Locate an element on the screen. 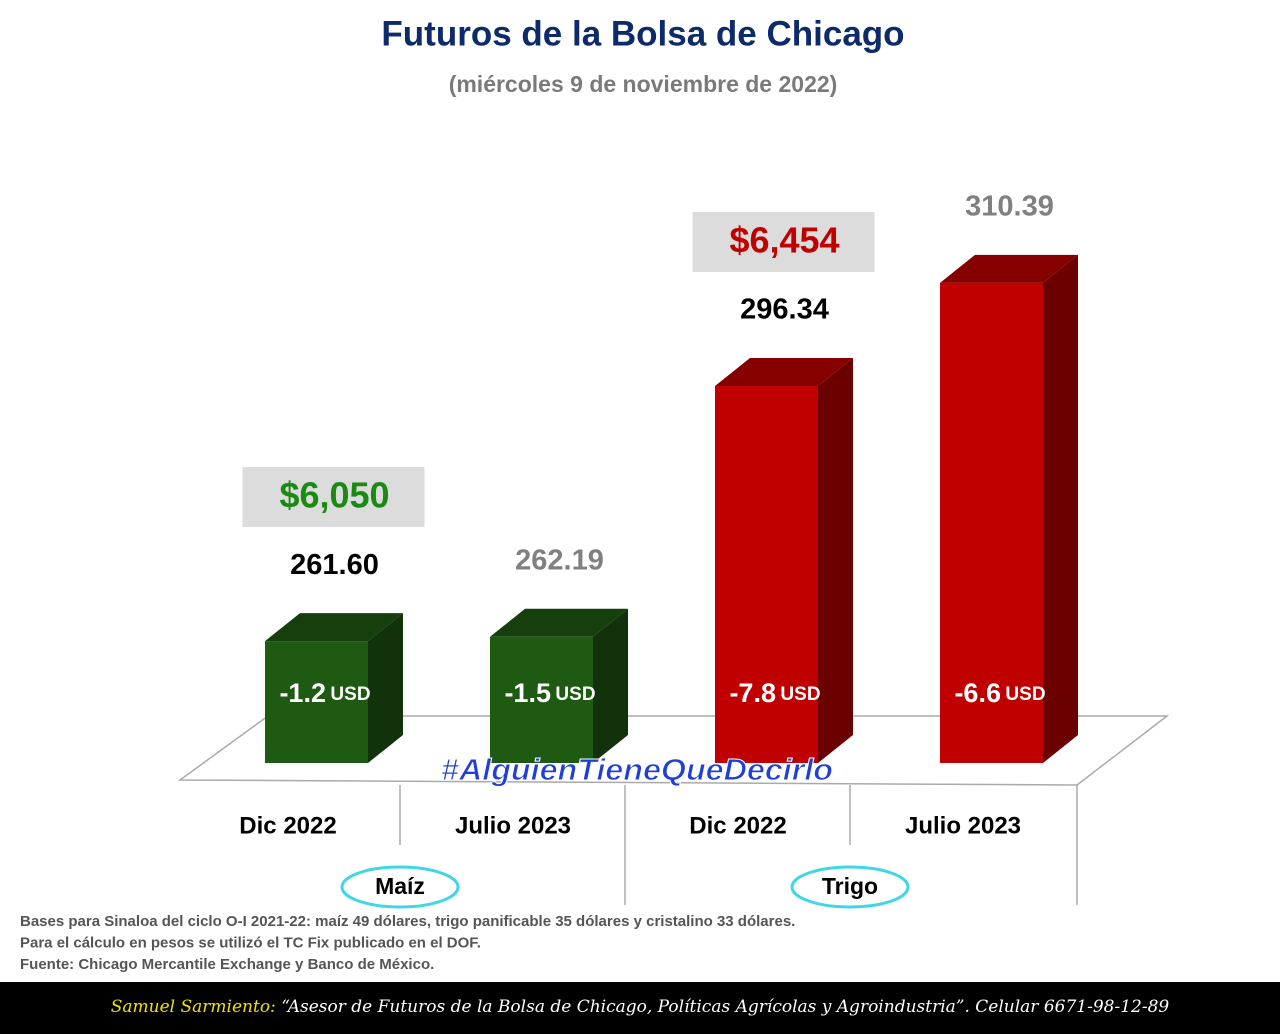  group-label: Maíz is located at coordinates (400, 886).